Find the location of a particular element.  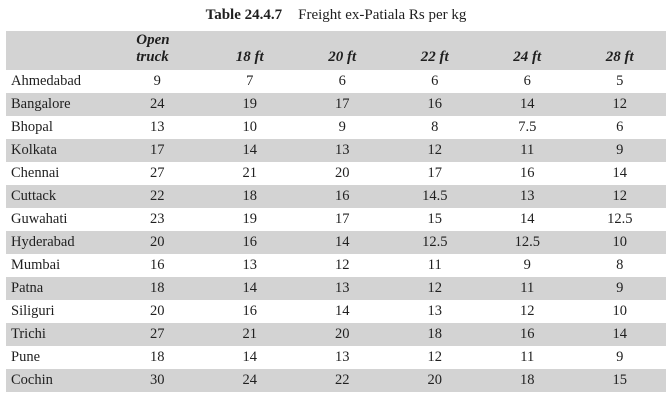

column-header-28ft: 28 ft is located at coordinates (619, 57).